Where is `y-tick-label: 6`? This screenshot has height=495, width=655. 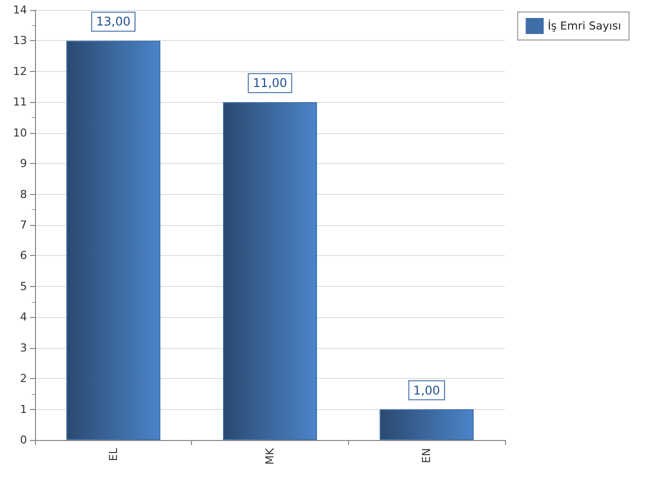
y-tick-label: 6 is located at coordinates (23, 255).